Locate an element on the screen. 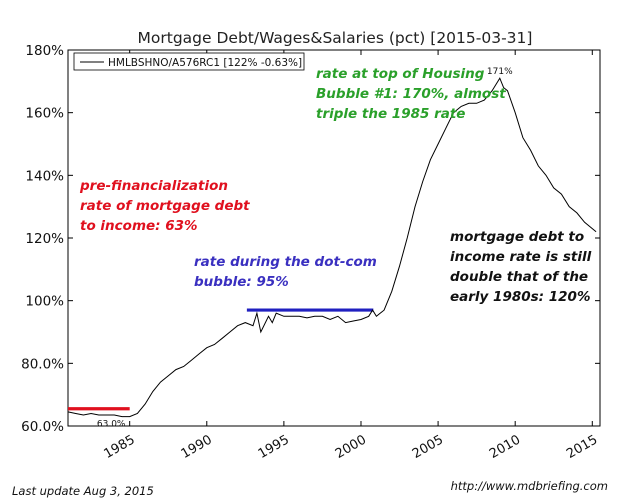  legend: HMLBSHNO/A576RC1 [122% -0.63%] is located at coordinates (189, 61).